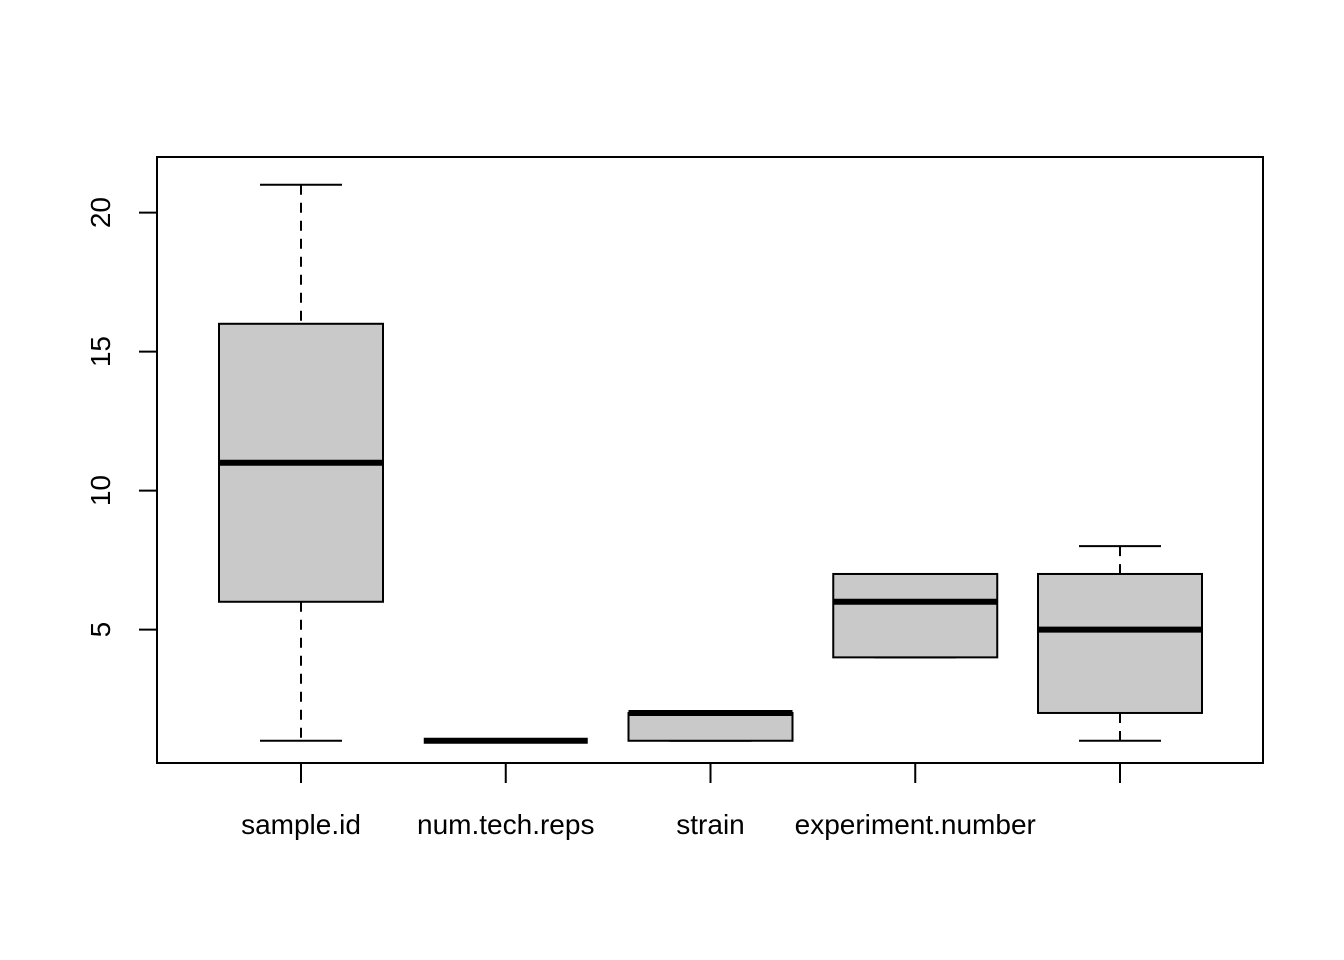  What do you see at coordinates (915, 824) in the screenshot?
I see `x-tick-label: experiment.number` at bounding box center [915, 824].